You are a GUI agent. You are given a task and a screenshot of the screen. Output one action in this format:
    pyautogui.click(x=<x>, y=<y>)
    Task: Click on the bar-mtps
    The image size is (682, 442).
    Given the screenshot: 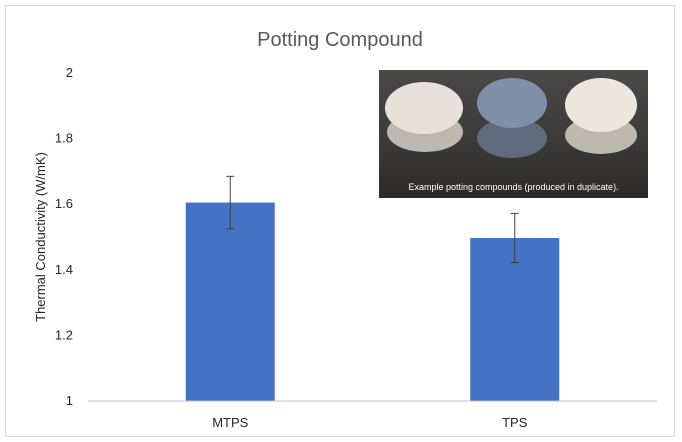 What is the action you would take?
    pyautogui.click(x=230, y=301)
    